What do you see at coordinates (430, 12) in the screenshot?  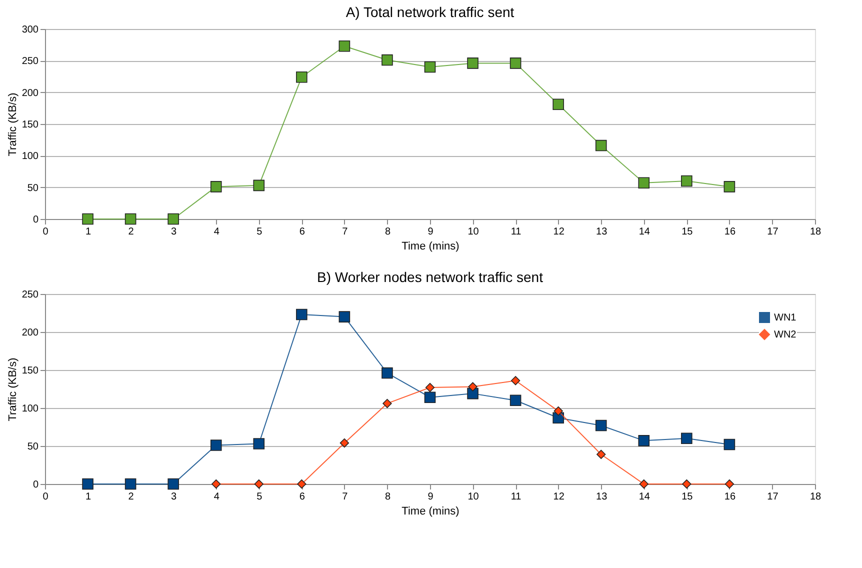 I see `chart-title: A) Total network traffic sent` at bounding box center [430, 12].